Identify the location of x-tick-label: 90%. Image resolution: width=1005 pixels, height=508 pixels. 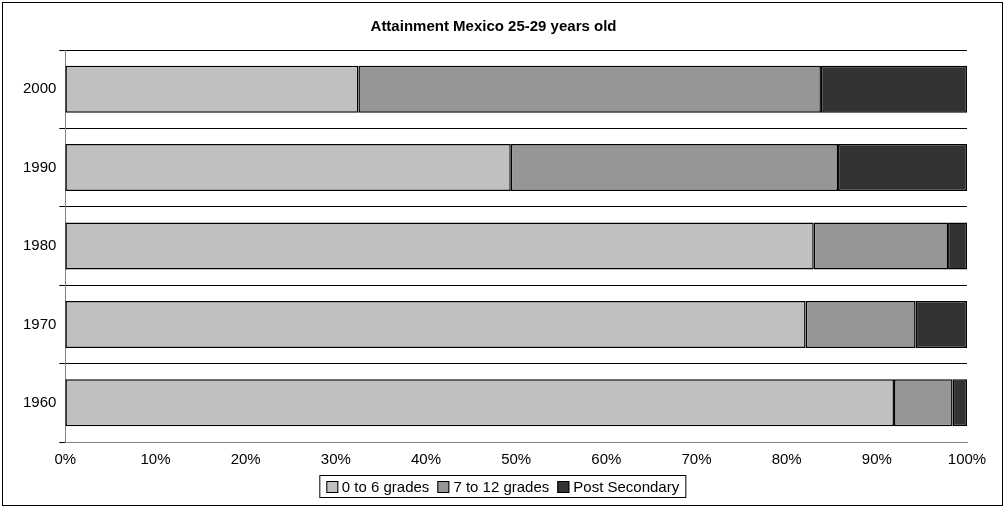
(876, 459).